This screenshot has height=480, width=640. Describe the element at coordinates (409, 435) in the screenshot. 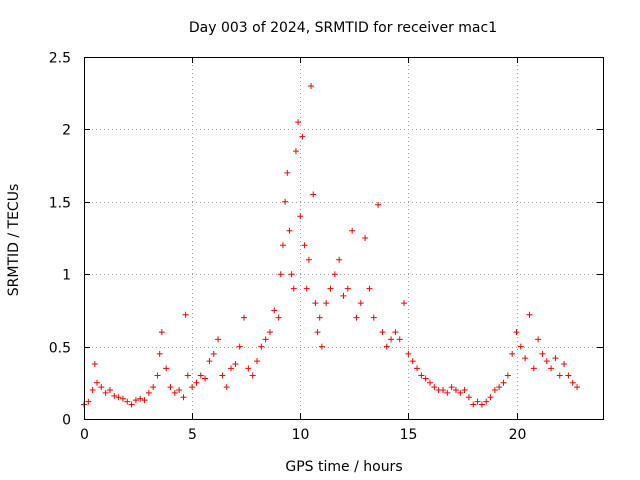

I see `x-tick-label: 15` at that location.